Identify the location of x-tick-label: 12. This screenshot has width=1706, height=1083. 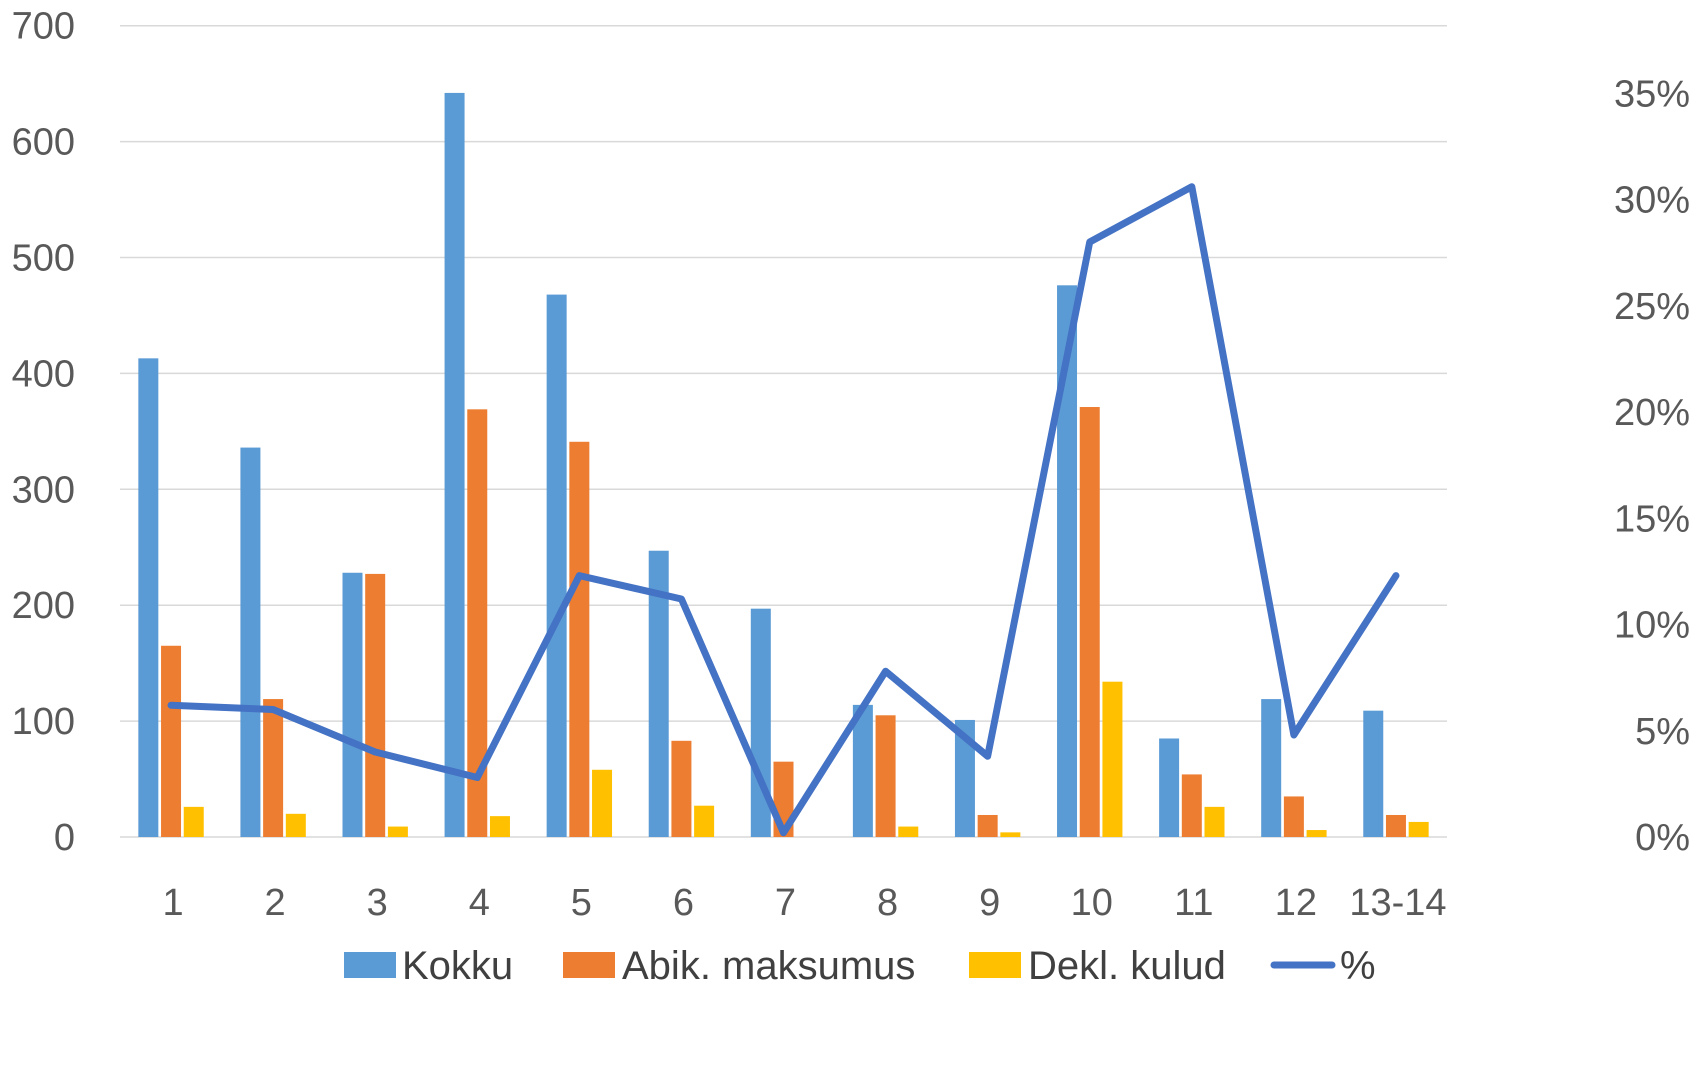
(1296, 903).